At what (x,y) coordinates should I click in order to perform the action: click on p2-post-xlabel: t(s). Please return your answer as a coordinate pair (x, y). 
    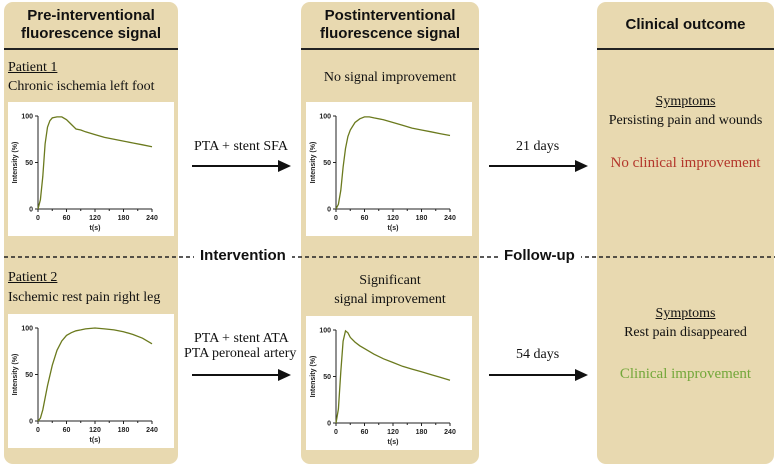
    Looking at the image, I should click on (393, 442).